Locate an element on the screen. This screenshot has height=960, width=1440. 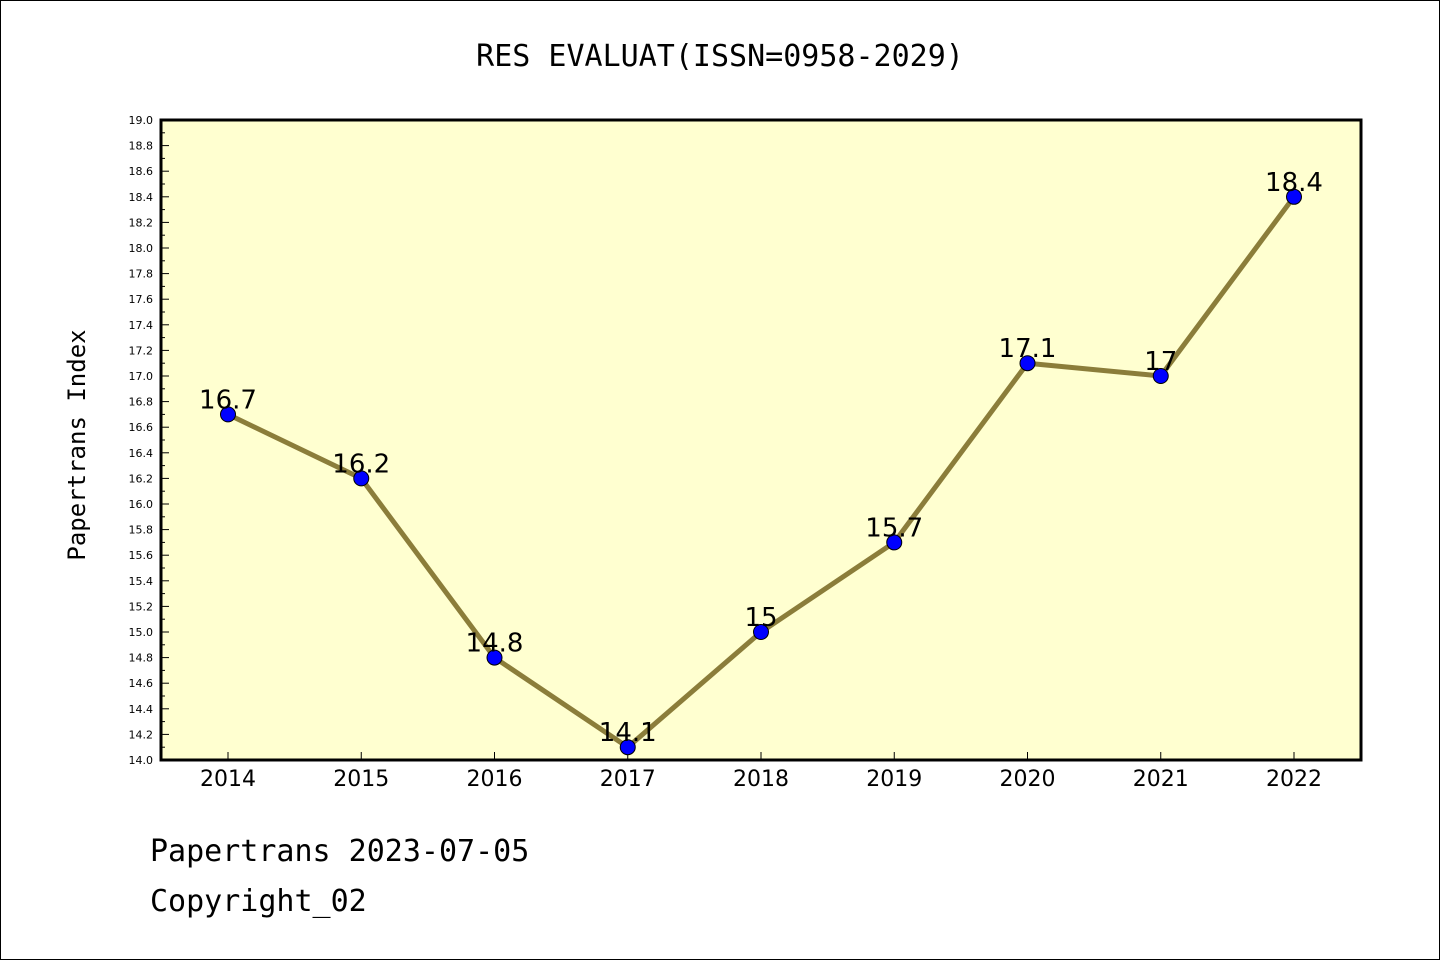
y-tick-label: 15.0 is located at coordinates (141, 632).